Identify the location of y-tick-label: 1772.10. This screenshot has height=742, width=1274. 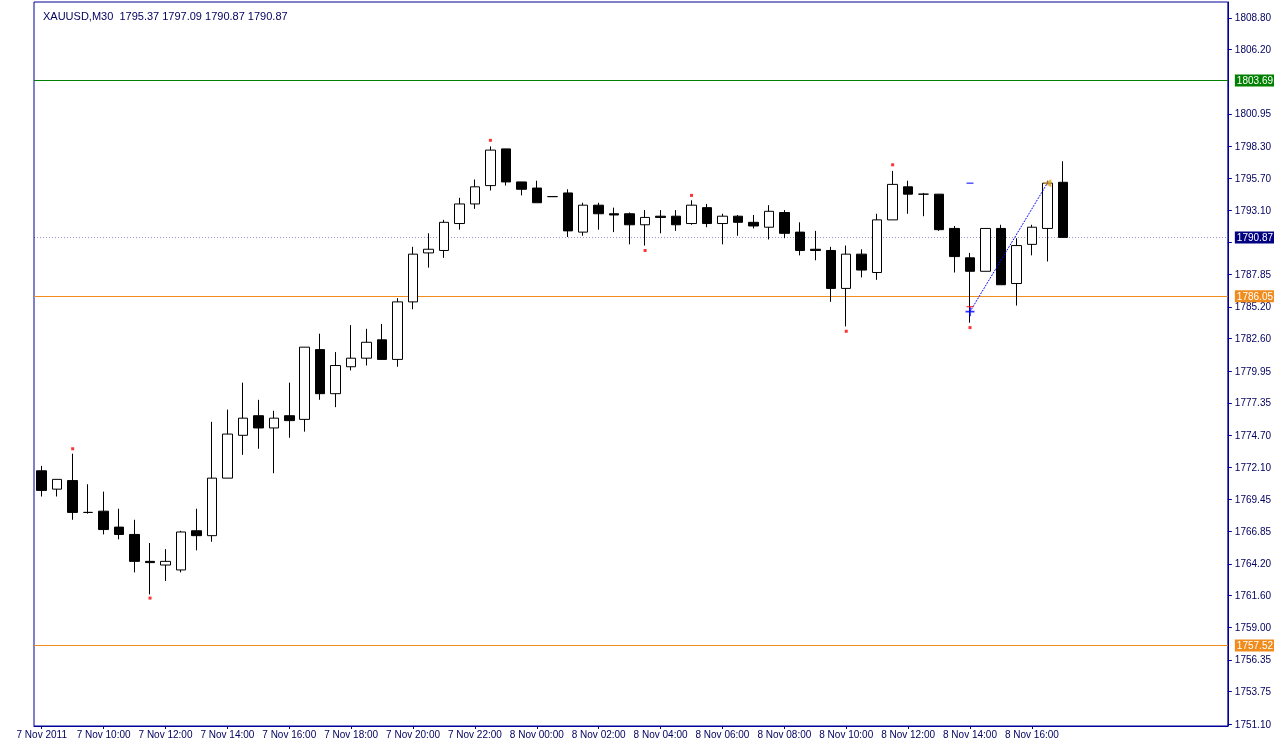
(1253, 467).